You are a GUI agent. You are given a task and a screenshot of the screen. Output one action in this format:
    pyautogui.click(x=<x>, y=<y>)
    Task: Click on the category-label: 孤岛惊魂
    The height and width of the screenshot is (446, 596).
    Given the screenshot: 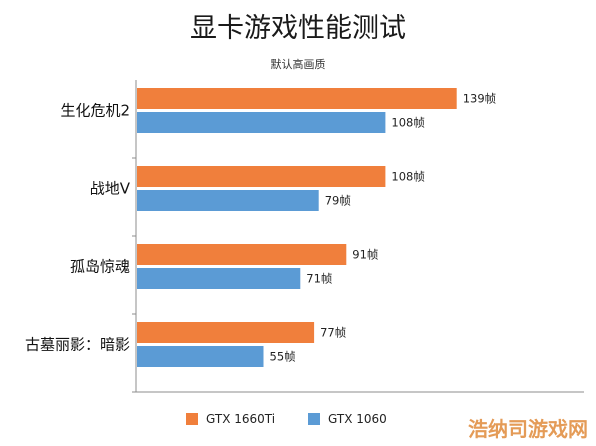 What is the action you would take?
    pyautogui.click(x=100, y=267)
    